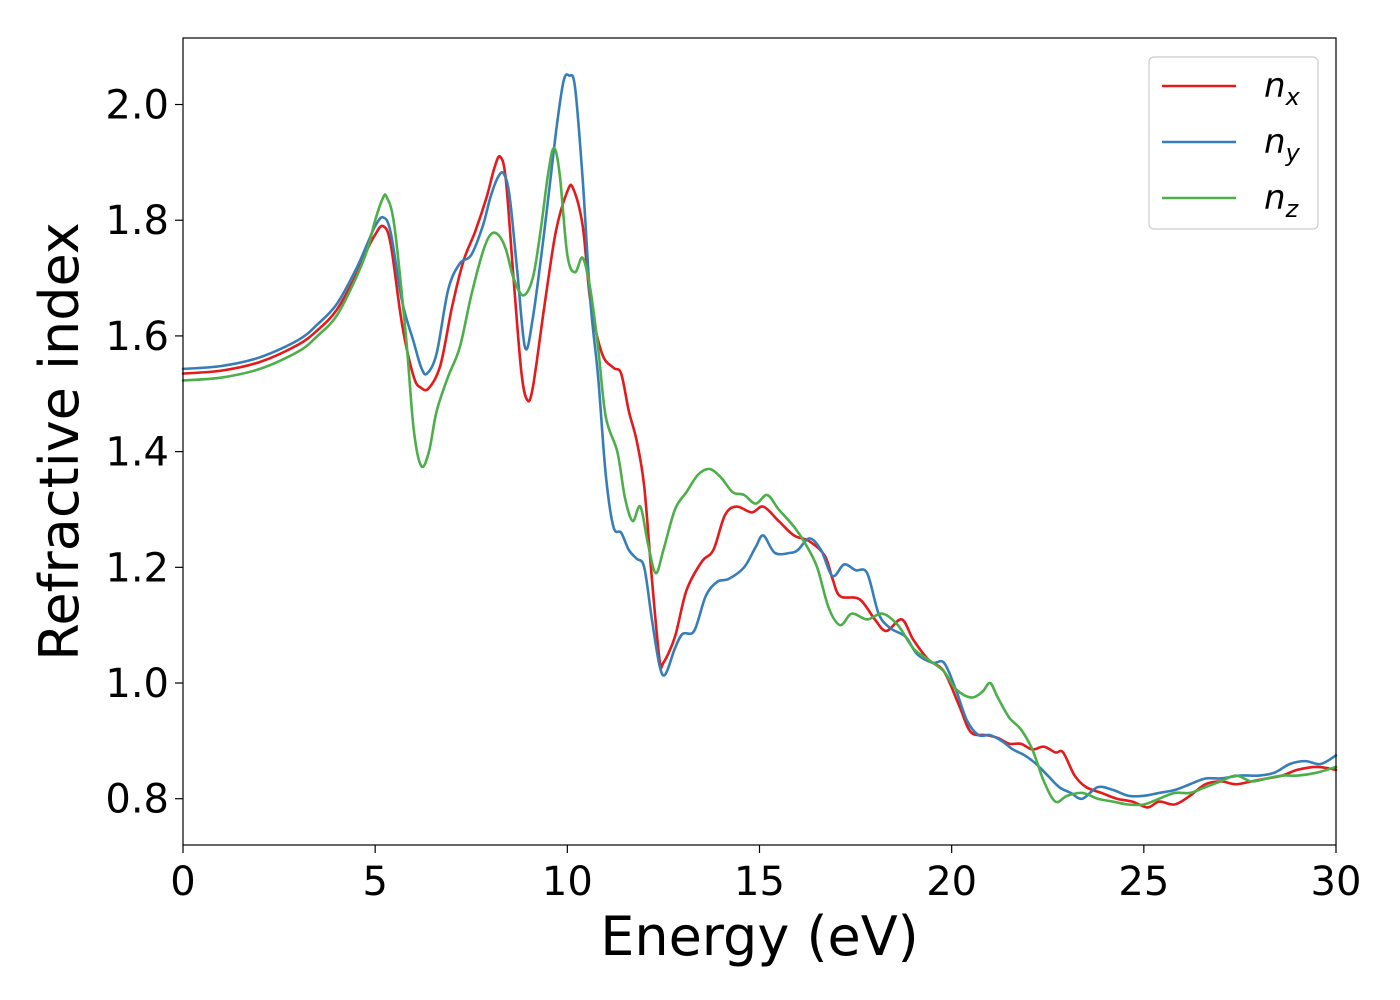 The image size is (1400, 1000). I want to click on x-axis-ticks: 0 5 10 15 20 25 30, so click(765, 875).